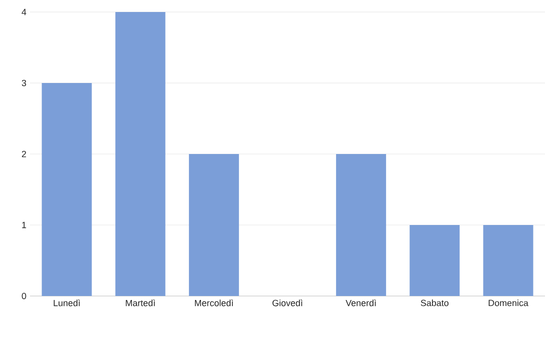 The height and width of the screenshot is (341, 560). Describe the element at coordinates (214, 303) in the screenshot. I see `x-tick-label: Mercoledì` at that location.